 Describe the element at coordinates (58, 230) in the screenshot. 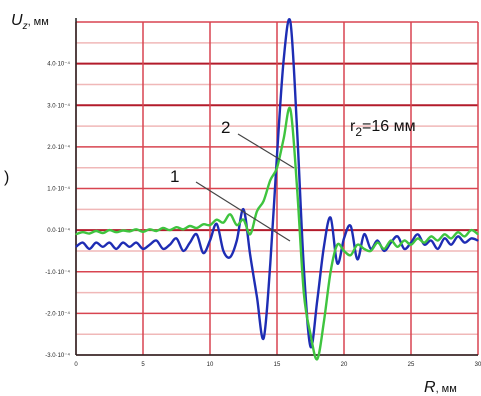

I see `y-tick-label: 0.0·10⁻⁴` at that location.